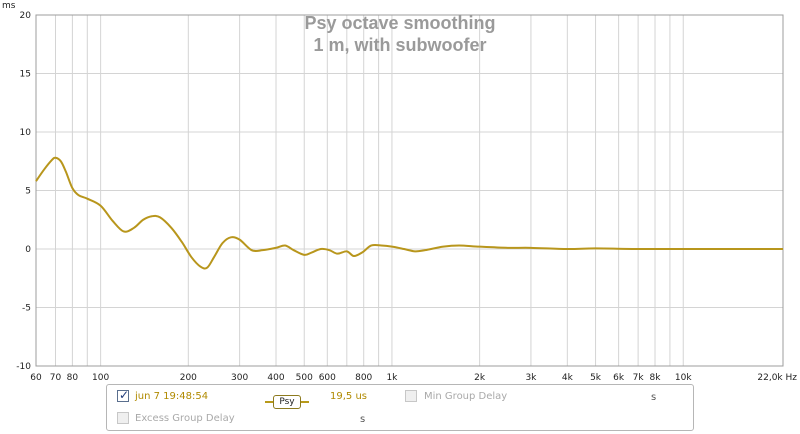 This screenshot has width=800, height=434. I want to click on x-tick-label: 6k, so click(619, 378).